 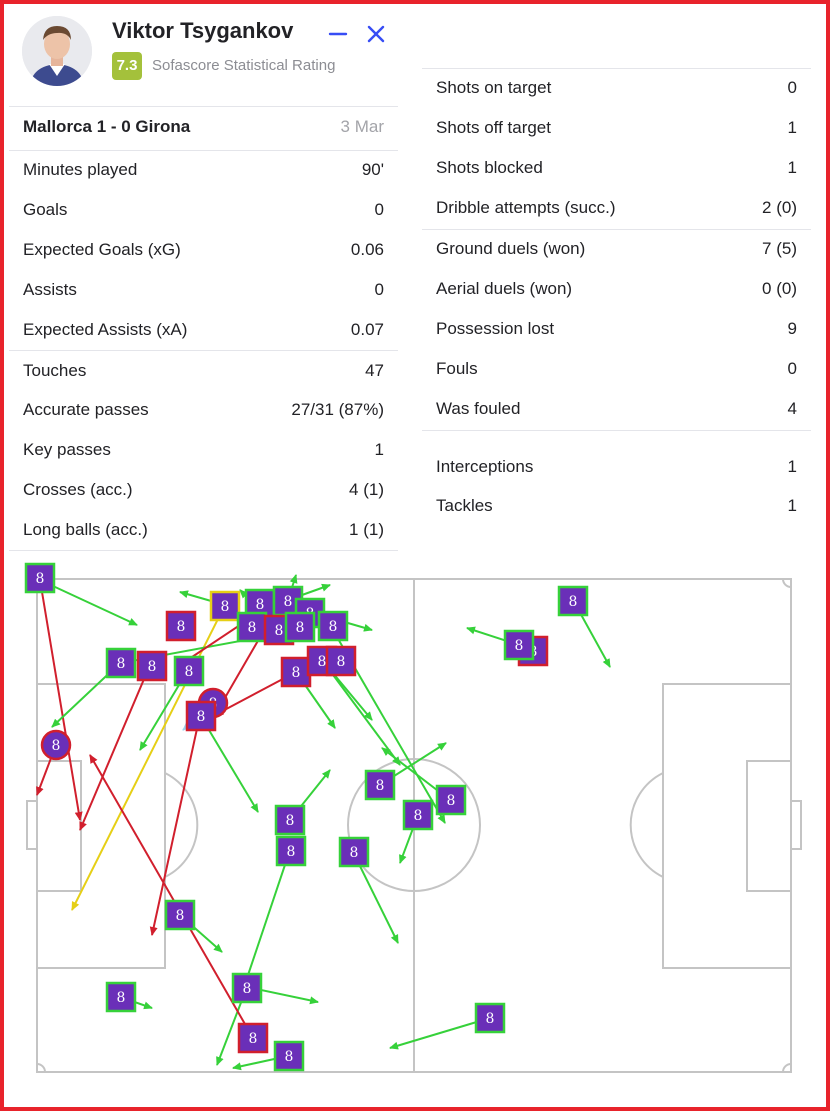 I want to click on right-goal, so click(x=796, y=825).